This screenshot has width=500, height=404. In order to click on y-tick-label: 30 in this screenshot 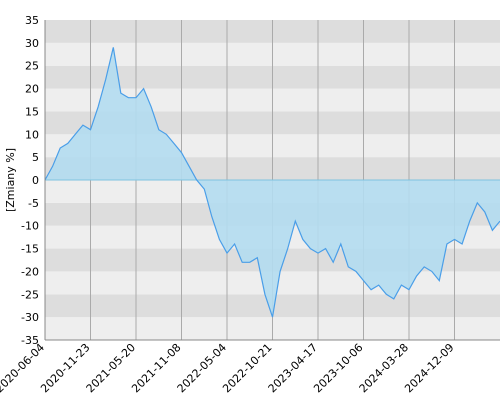, I will do `click(32, 43)`.